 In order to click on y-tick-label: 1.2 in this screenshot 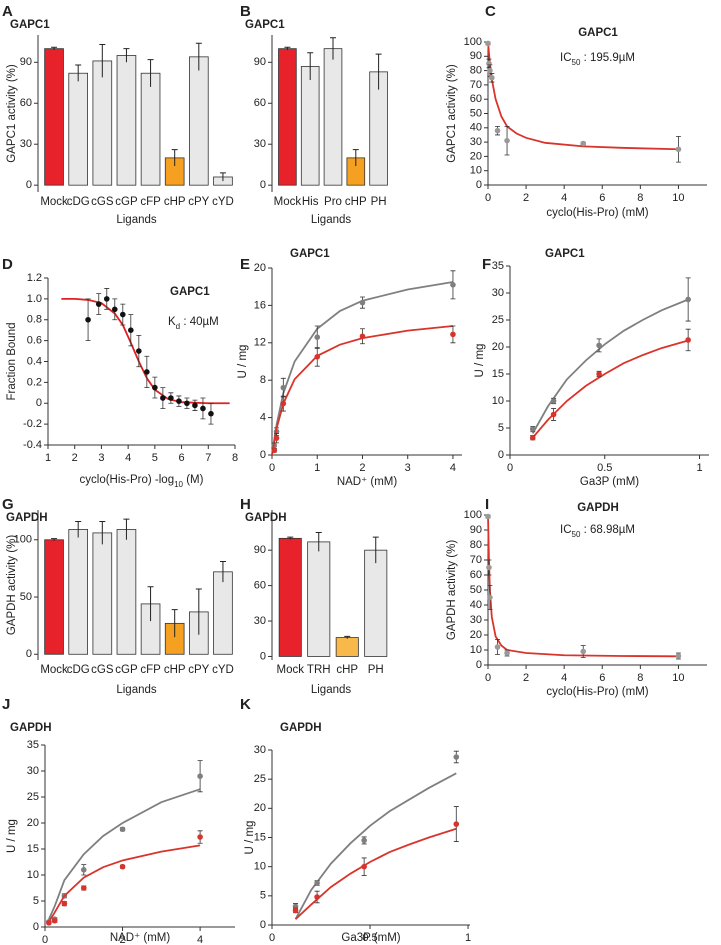, I will do `click(34, 278)`.